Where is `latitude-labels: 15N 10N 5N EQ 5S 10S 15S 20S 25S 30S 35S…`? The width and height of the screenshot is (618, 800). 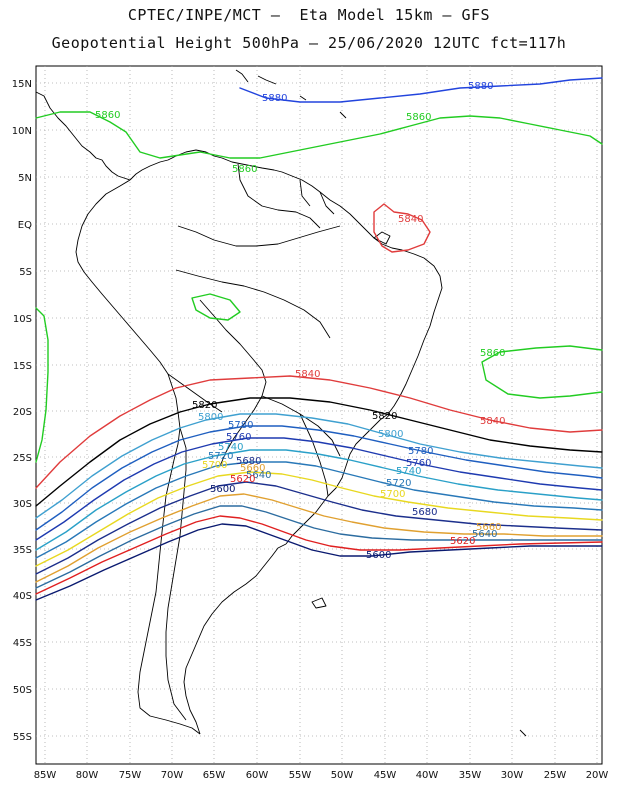
latitude-labels: 15N 10N 5N EQ 5S 10S 15S 20S 25S 30S 35S… is located at coordinates (22, 411).